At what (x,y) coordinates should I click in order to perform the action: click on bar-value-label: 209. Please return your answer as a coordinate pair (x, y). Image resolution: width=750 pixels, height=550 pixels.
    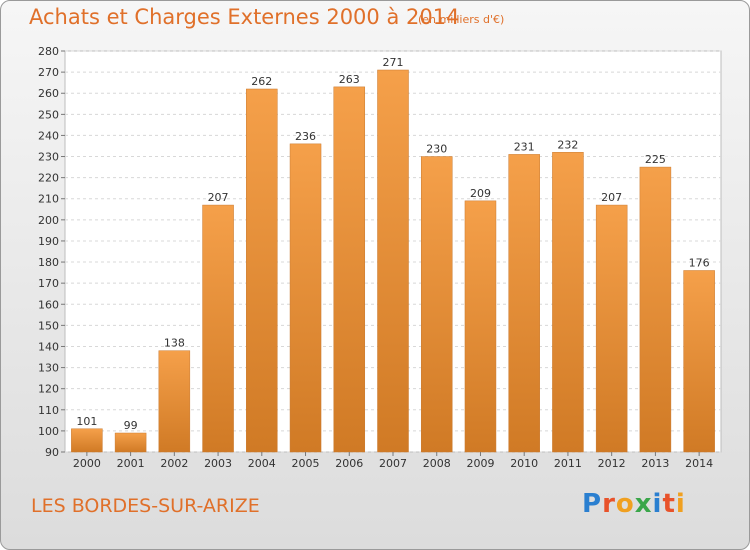
    Looking at the image, I should click on (480, 193).